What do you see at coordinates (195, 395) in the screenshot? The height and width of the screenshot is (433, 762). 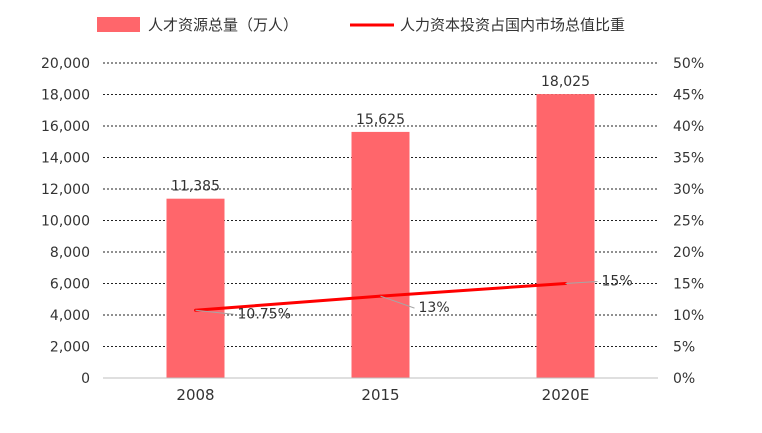 I see `x-tick-label: 2008` at bounding box center [195, 395].